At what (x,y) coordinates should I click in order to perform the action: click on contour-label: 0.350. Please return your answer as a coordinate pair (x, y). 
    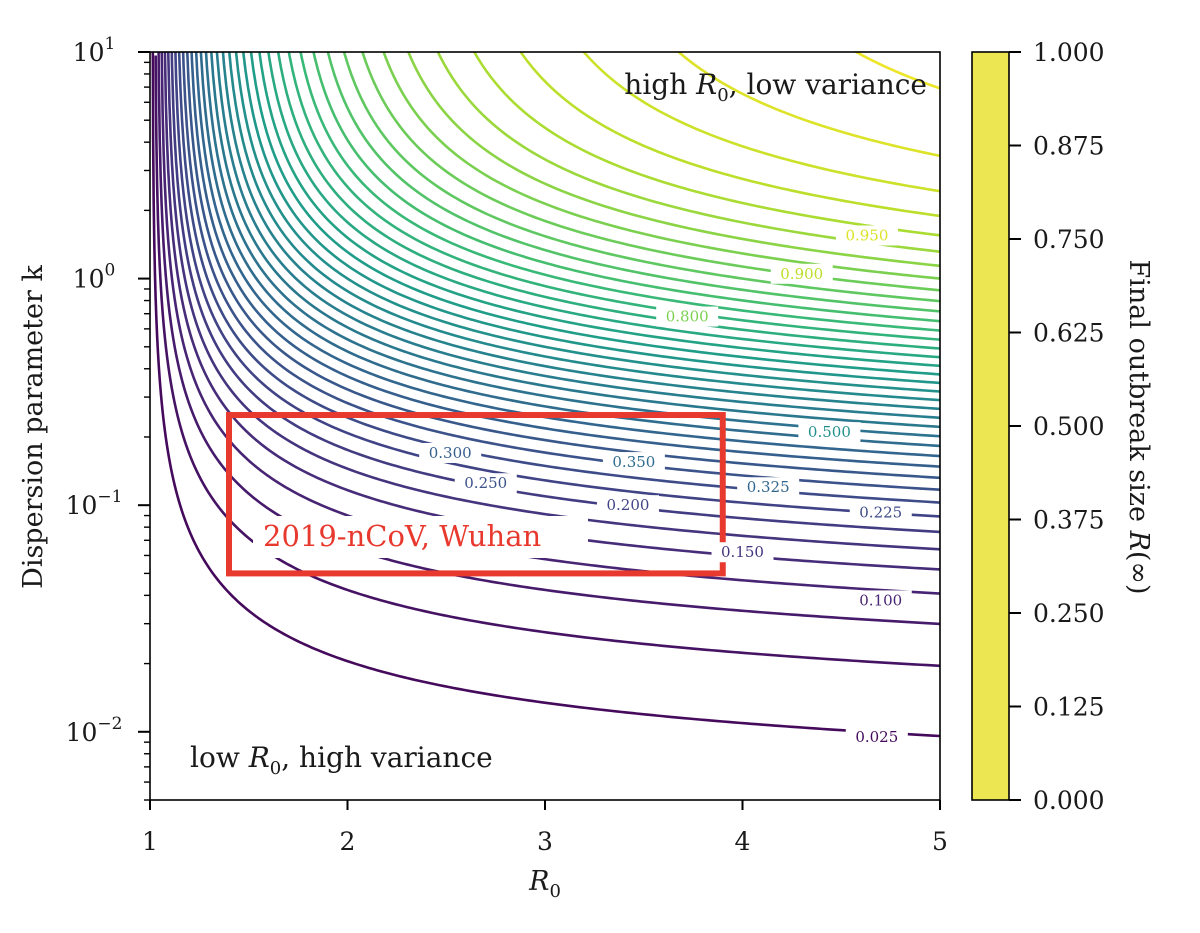
    Looking at the image, I should click on (633, 462).